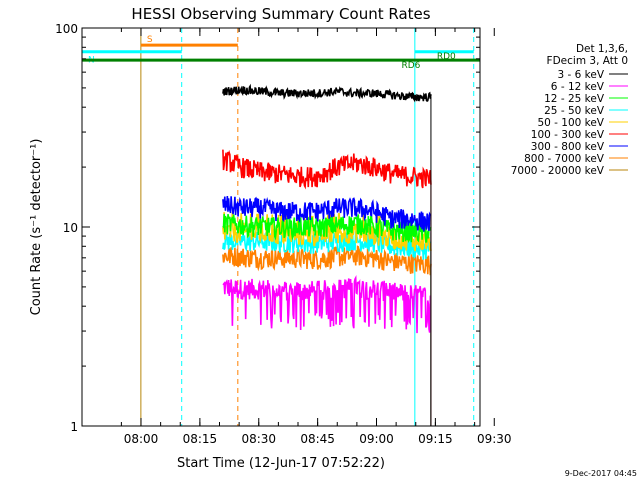 The width and height of the screenshot is (640, 480). What do you see at coordinates (258, 439) in the screenshot?
I see `x-tick-label: 08:30` at bounding box center [258, 439].